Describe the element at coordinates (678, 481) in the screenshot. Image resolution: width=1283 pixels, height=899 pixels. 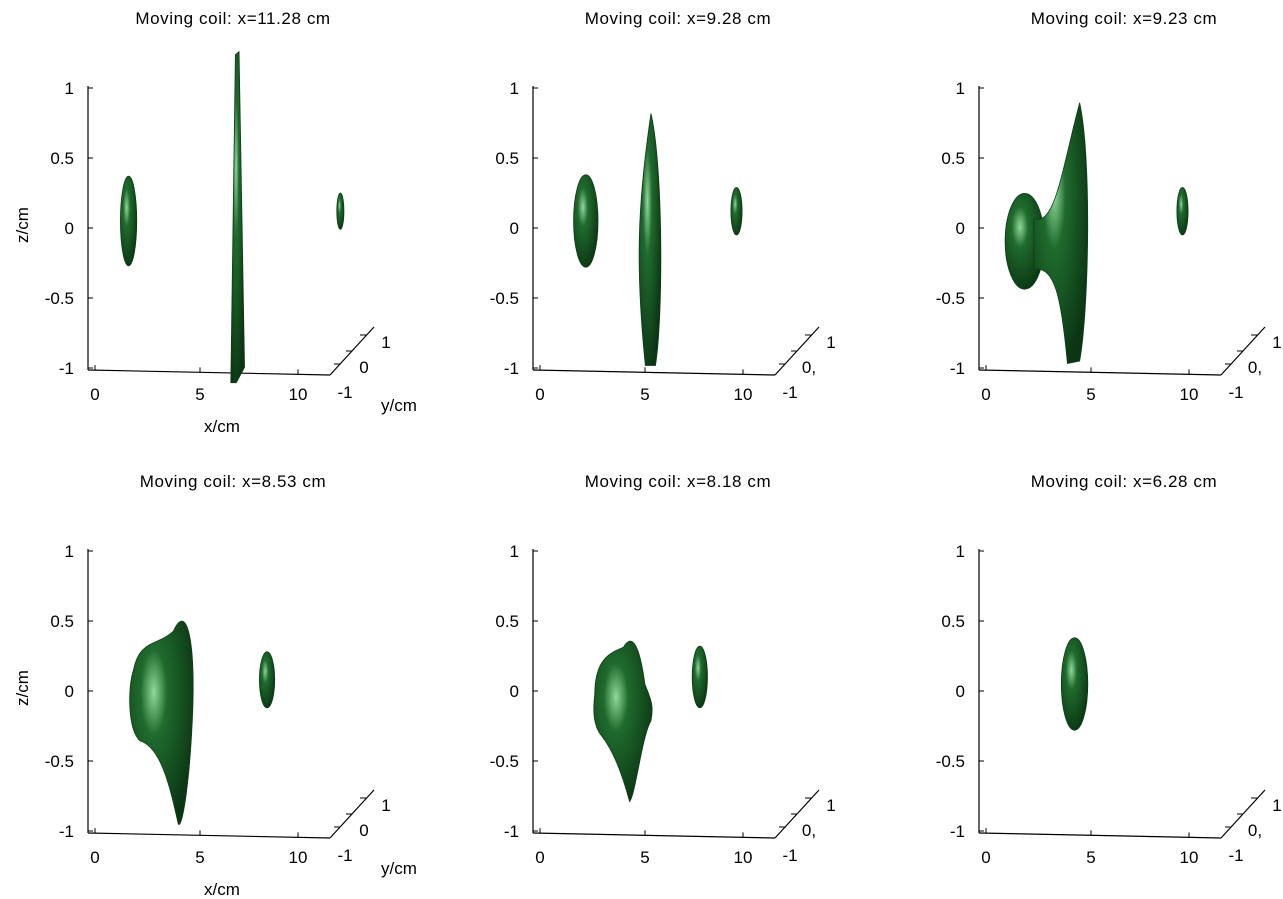
I see `subplot-title: Moving coil: x=8.18 cm` at that location.